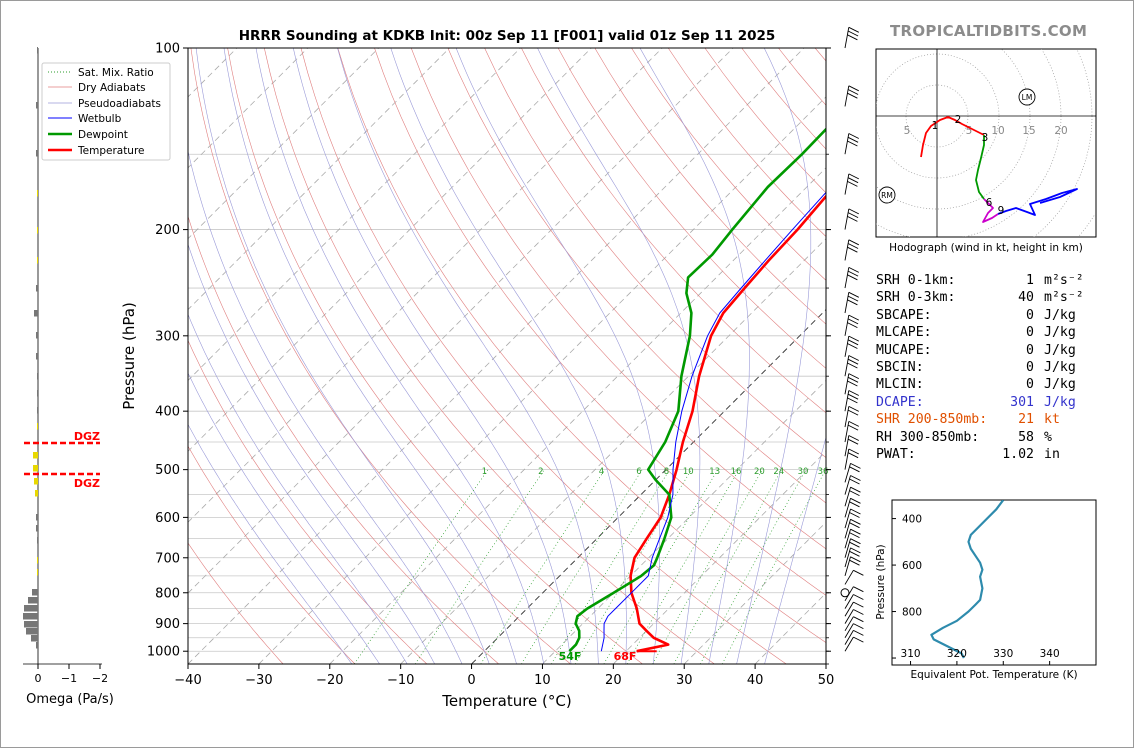 This screenshot has height=748, width=1134. What do you see at coordinates (976, 367) in the screenshot?
I see `stat-row: SBCIN: 0 J/kg` at bounding box center [976, 367].